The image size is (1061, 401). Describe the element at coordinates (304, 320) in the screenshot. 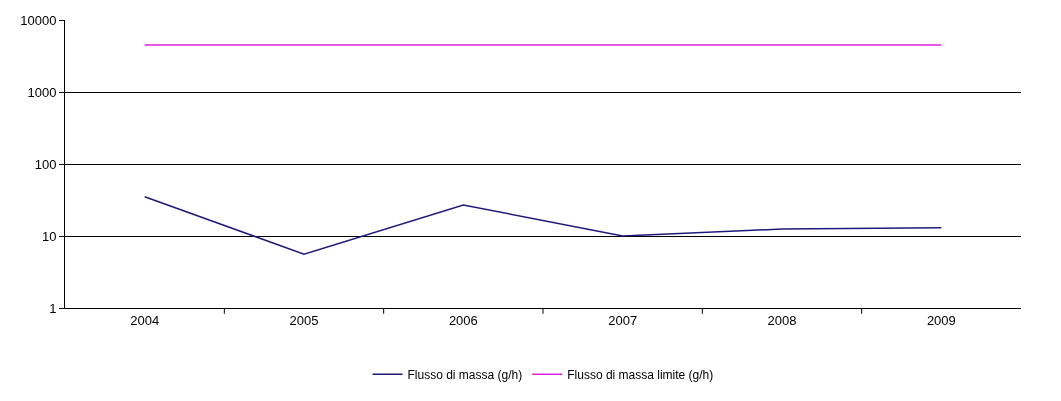

I see `x-tick-label: 2005` at that location.